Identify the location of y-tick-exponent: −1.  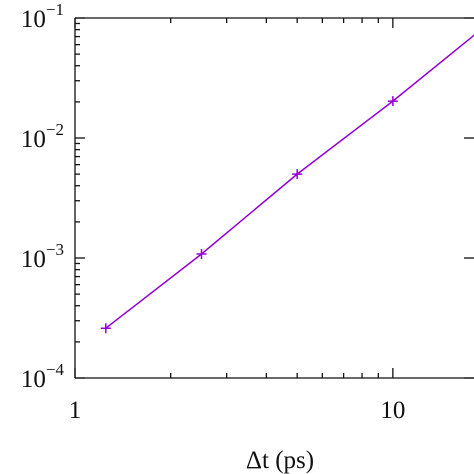
(55, 9).